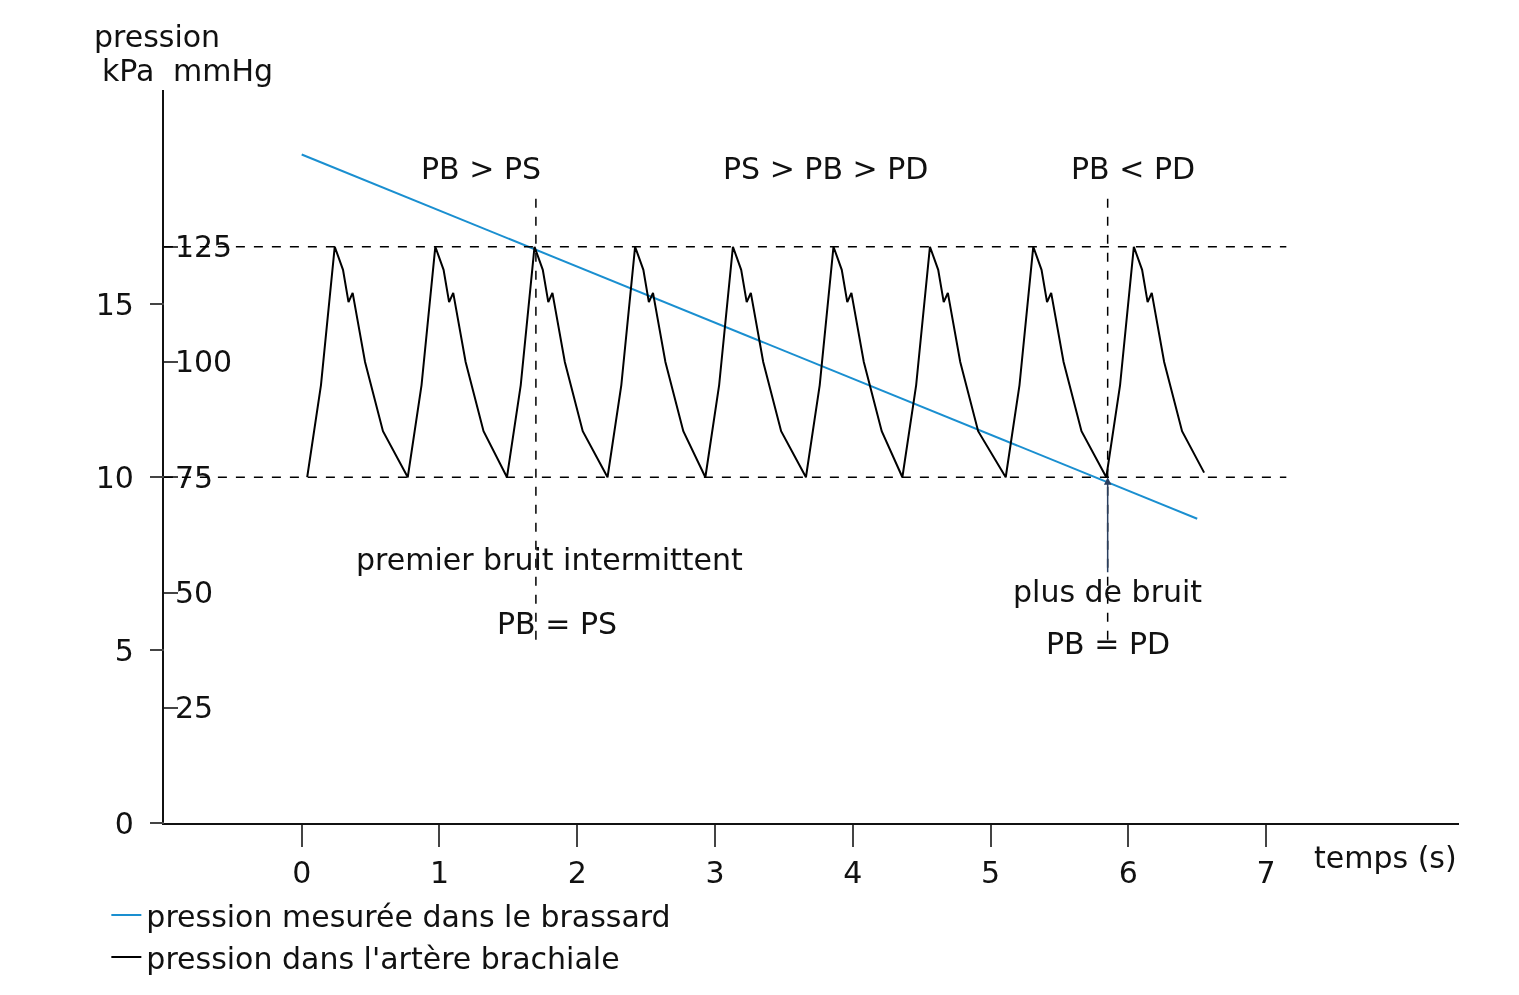  Describe the element at coordinates (203, 362) in the screenshot. I see `y-tick-label: 100` at that location.